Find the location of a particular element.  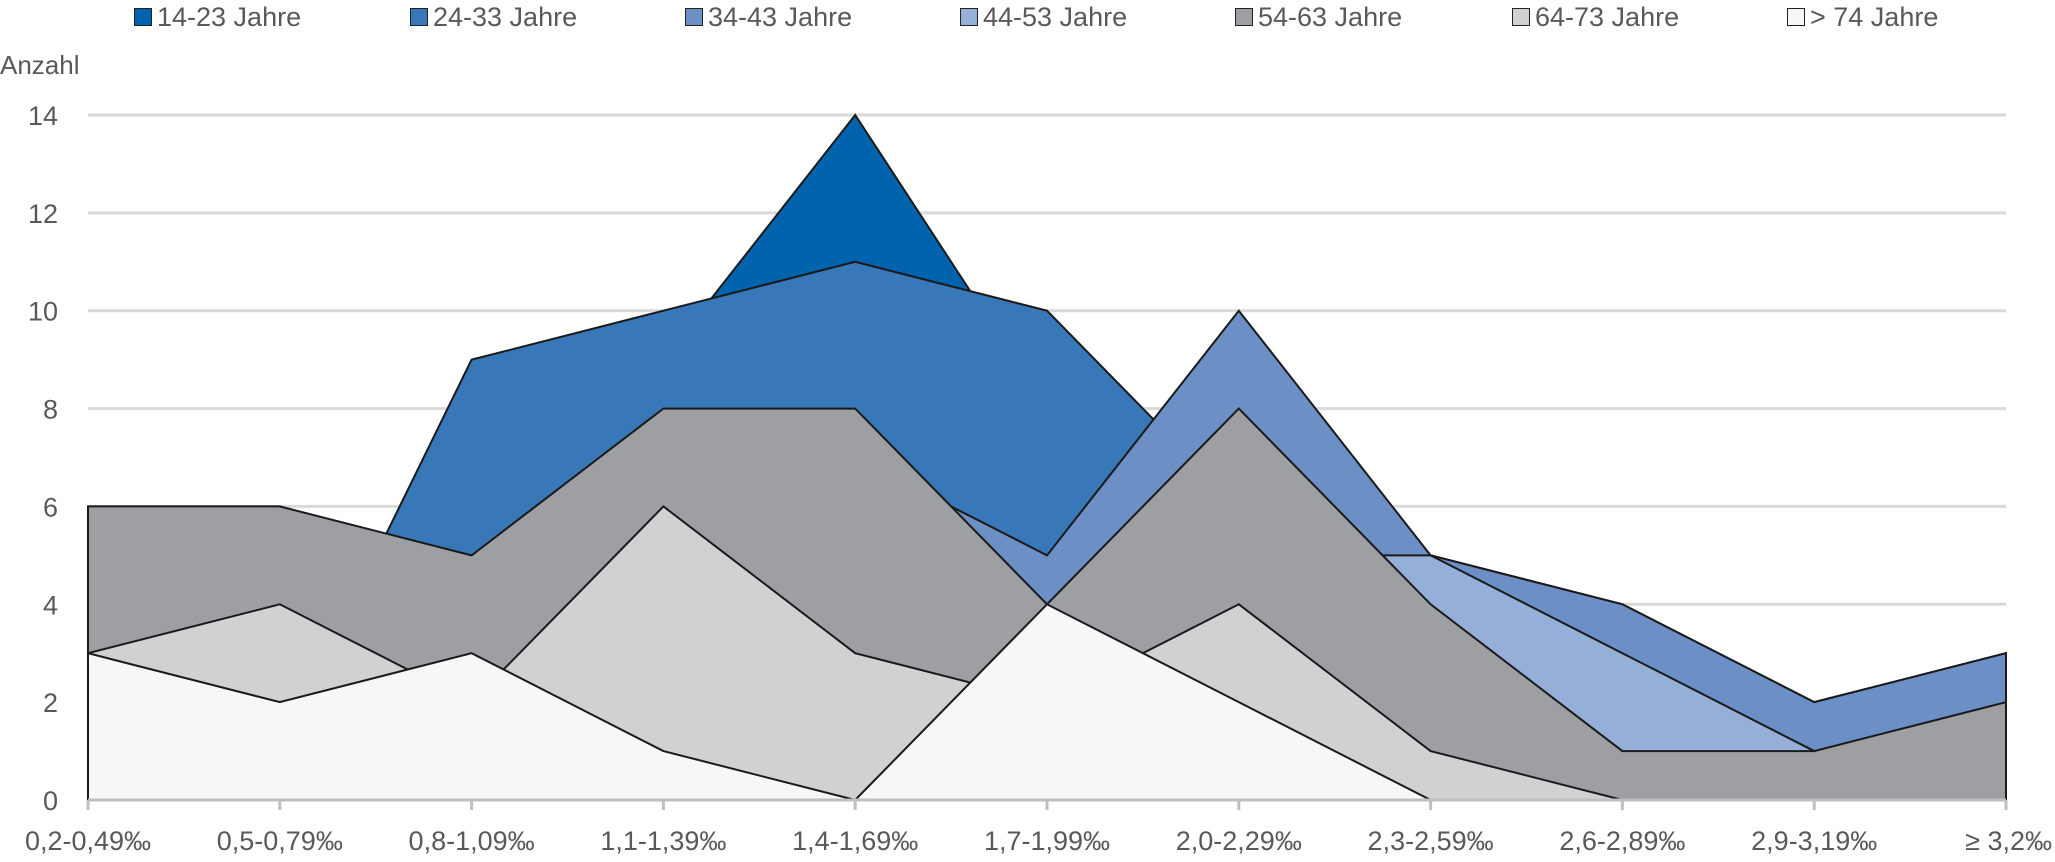

x-tick-label: 1,4-1,69‰ is located at coordinates (855, 841).